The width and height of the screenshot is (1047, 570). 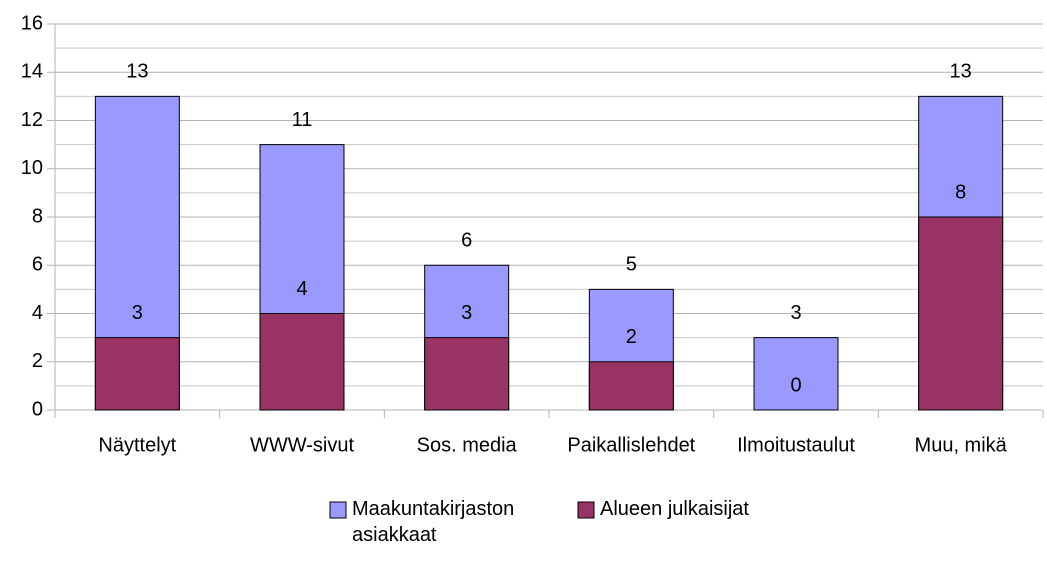 What do you see at coordinates (302, 120) in the screenshot?
I see `data-label: 11` at bounding box center [302, 120].